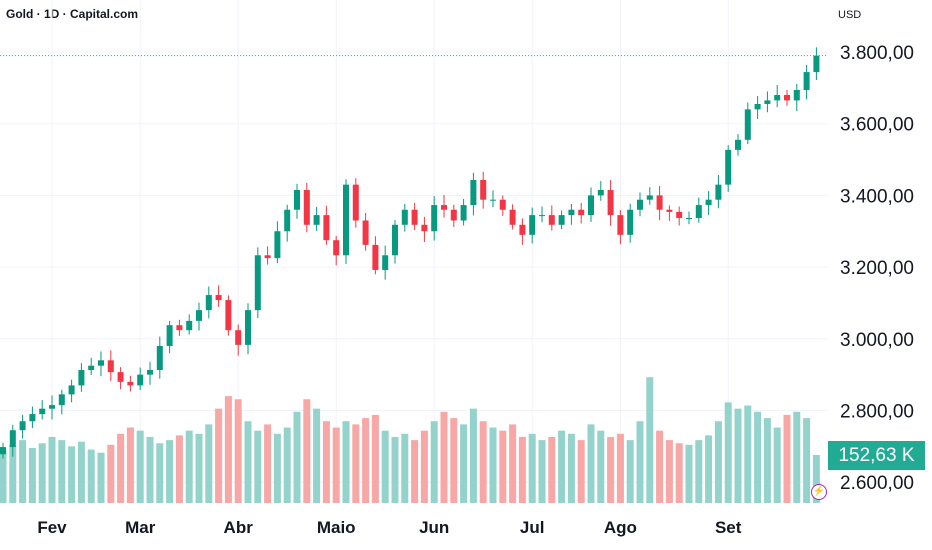  Describe the element at coordinates (819, 492) in the screenshot. I see `lightning-icon: ⚡` at that location.